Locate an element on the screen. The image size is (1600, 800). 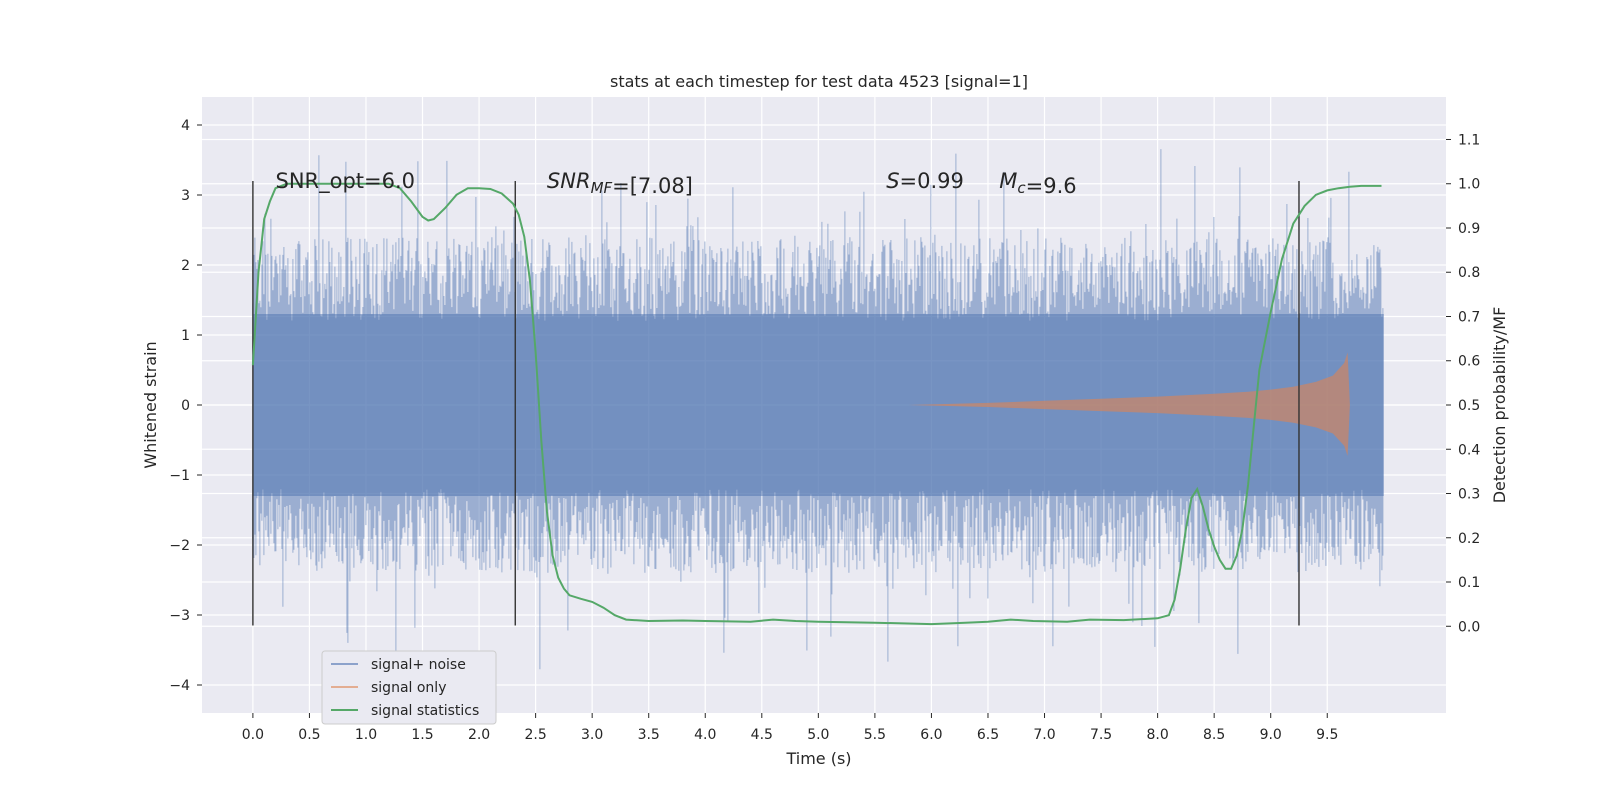
legend-label-signal: signal only is located at coordinates (408, 688).